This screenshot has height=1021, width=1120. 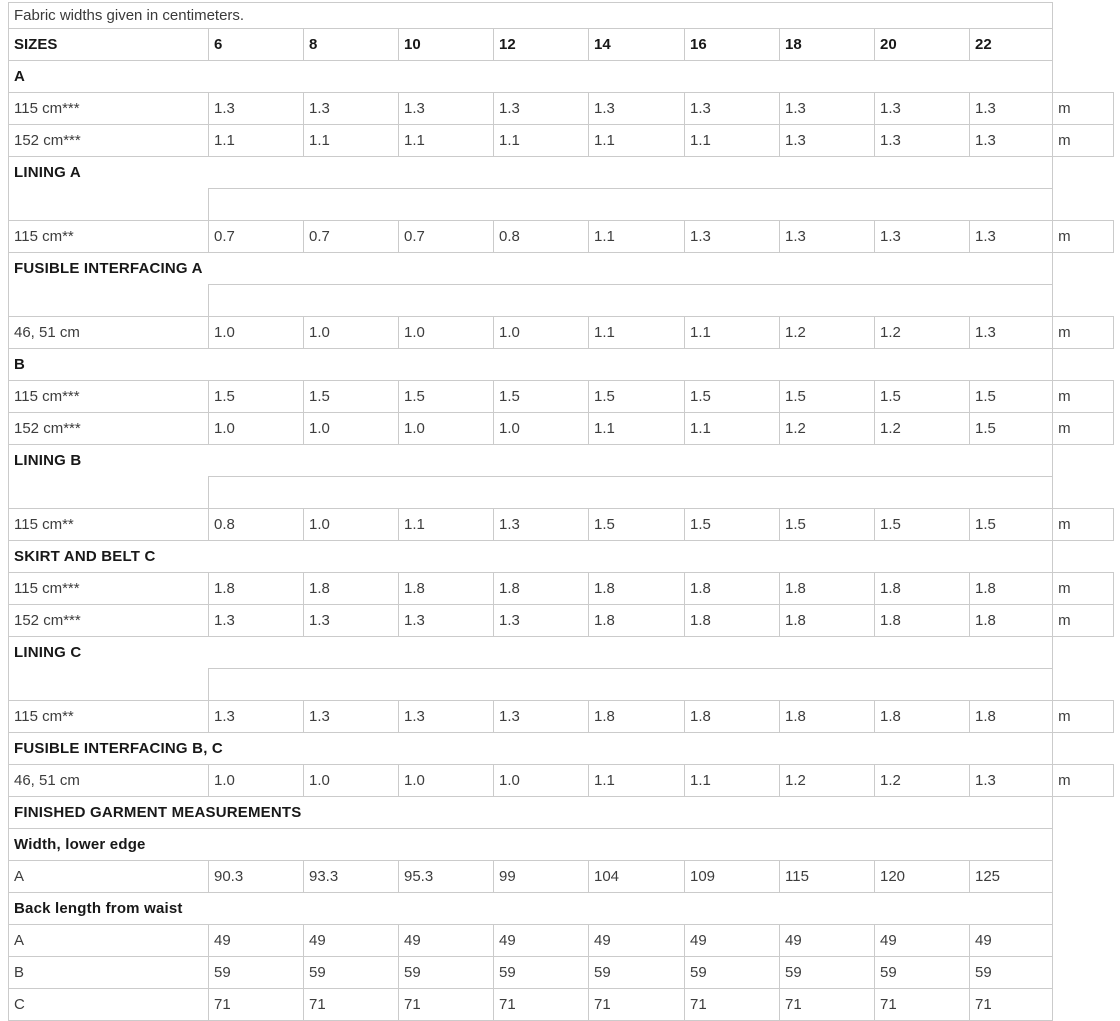 I want to click on size-column-header: 22, so click(x=1011, y=44).